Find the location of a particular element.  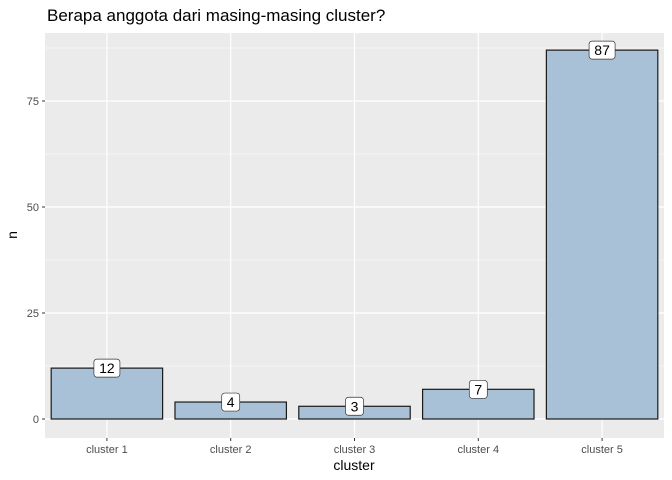

data-label: 12 is located at coordinates (107, 368).